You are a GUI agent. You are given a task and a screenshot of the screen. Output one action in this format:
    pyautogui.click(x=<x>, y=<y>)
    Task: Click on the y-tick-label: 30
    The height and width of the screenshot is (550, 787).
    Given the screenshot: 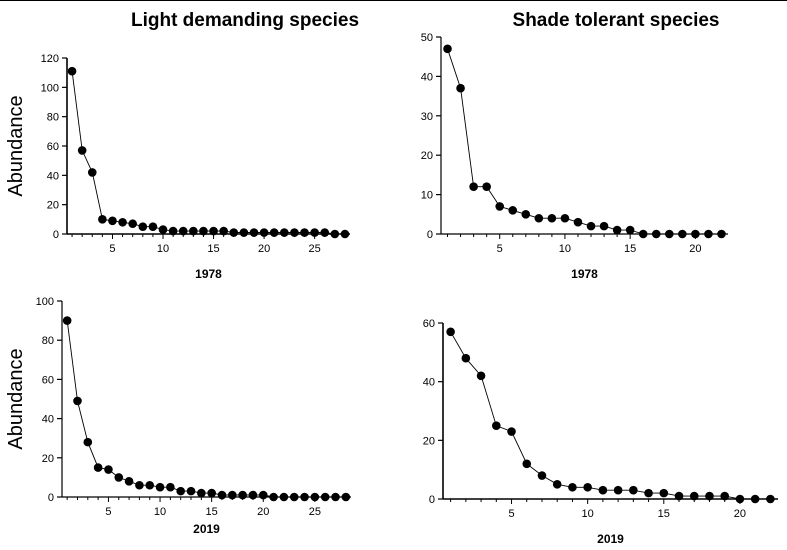 What is the action you would take?
    pyautogui.click(x=427, y=117)
    